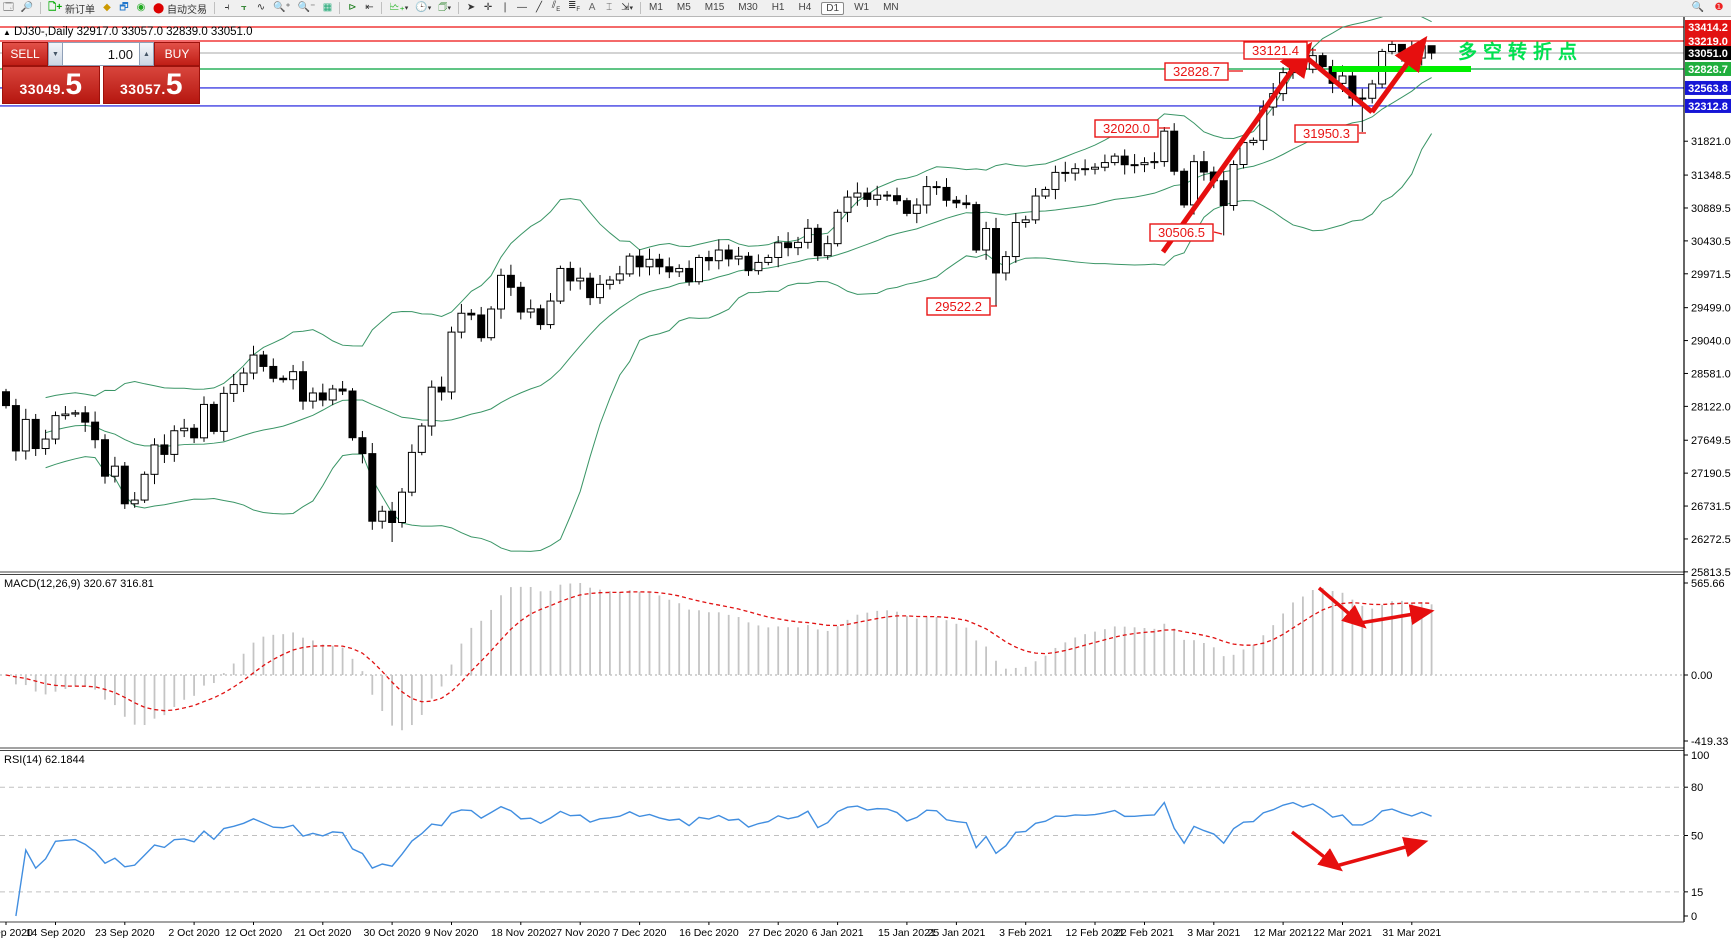  What do you see at coordinates (1144, 933) in the screenshot?
I see `svg-text: 22 Feb 2021` at bounding box center [1144, 933].